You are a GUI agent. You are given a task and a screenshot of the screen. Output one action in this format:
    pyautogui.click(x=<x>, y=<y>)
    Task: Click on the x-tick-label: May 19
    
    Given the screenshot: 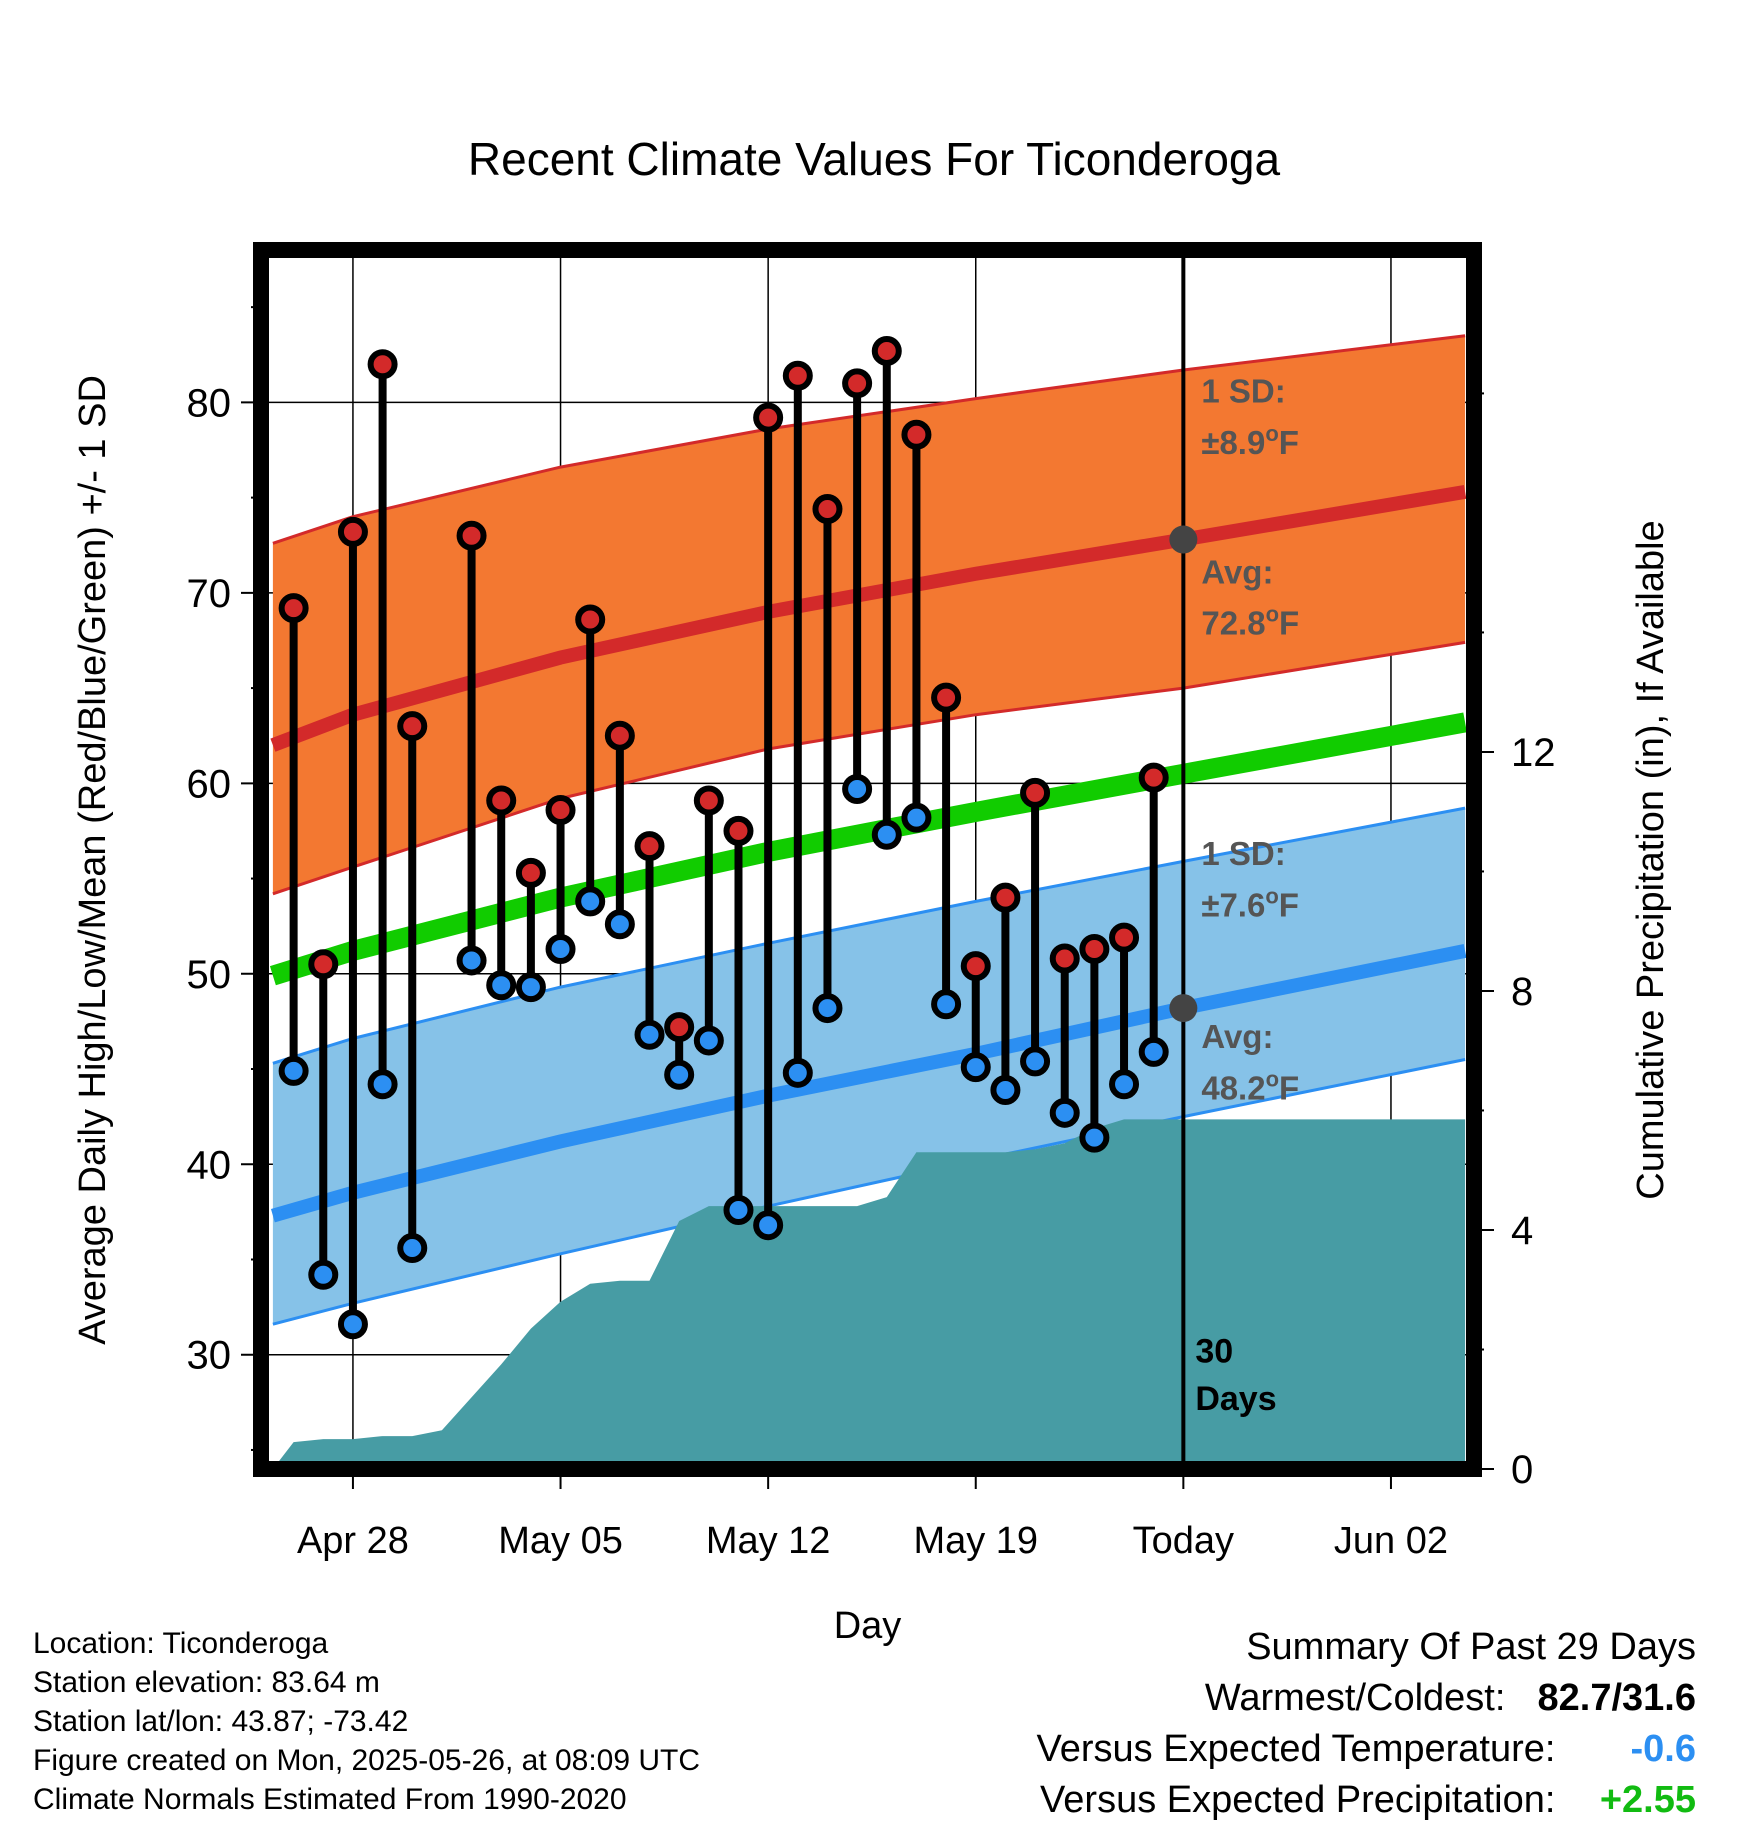 What is the action you would take?
    pyautogui.click(x=975, y=1541)
    